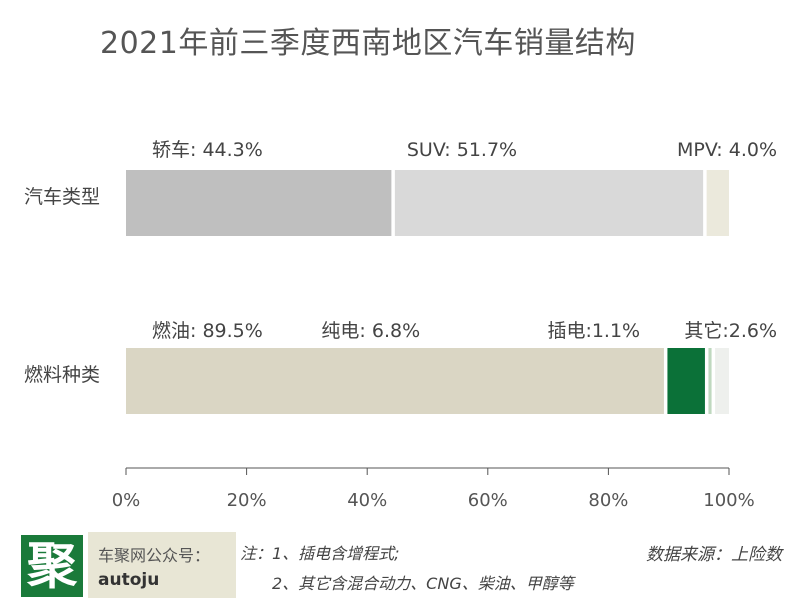 Image resolution: width=808 pixels, height=610 pixels. I want to click on x-tick-label: 20%, so click(247, 500).